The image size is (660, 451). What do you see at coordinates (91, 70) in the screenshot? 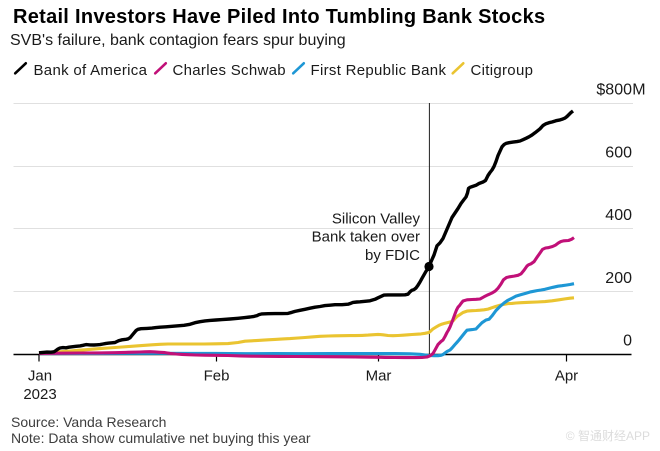
I see `svg-text: Bank of America` at bounding box center [91, 70].